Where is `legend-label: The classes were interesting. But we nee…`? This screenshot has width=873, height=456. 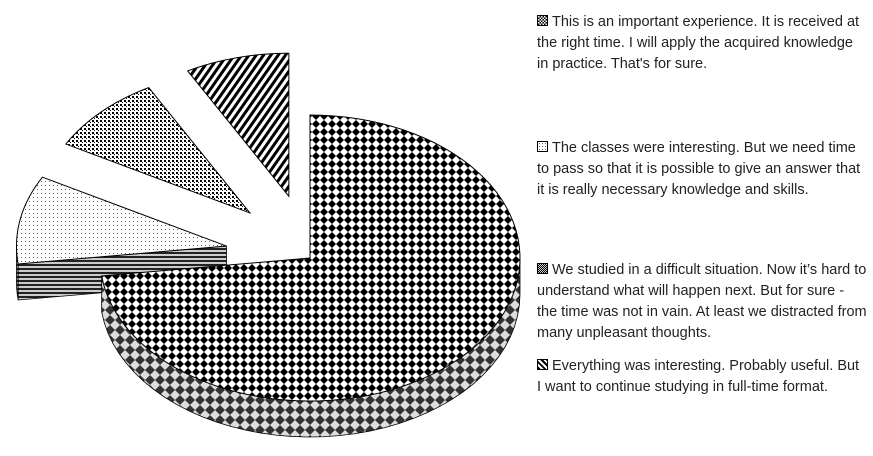 legend-label: The classes were interesting. But we nee… is located at coordinates (699, 169).